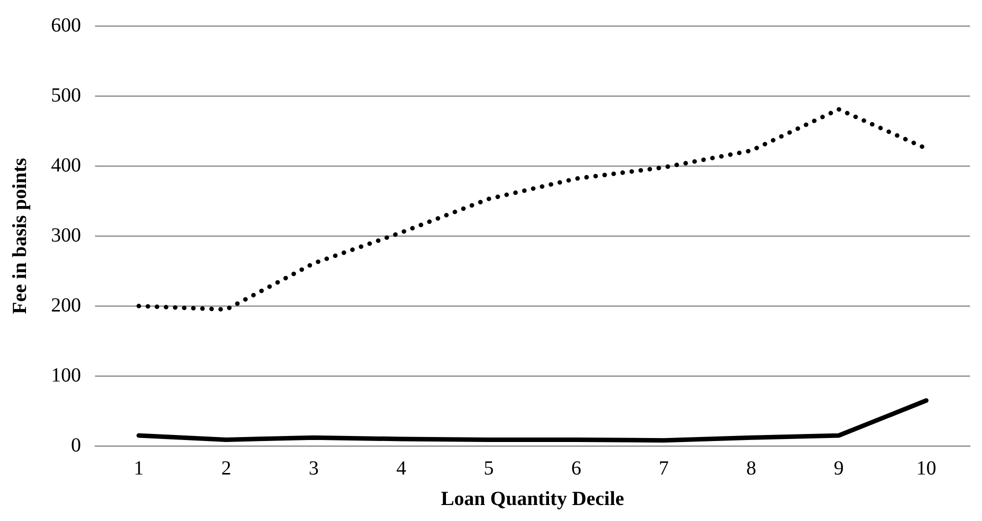 The width and height of the screenshot is (982, 521). What do you see at coordinates (66, 165) in the screenshot?
I see `y-tick-label: 400` at bounding box center [66, 165].